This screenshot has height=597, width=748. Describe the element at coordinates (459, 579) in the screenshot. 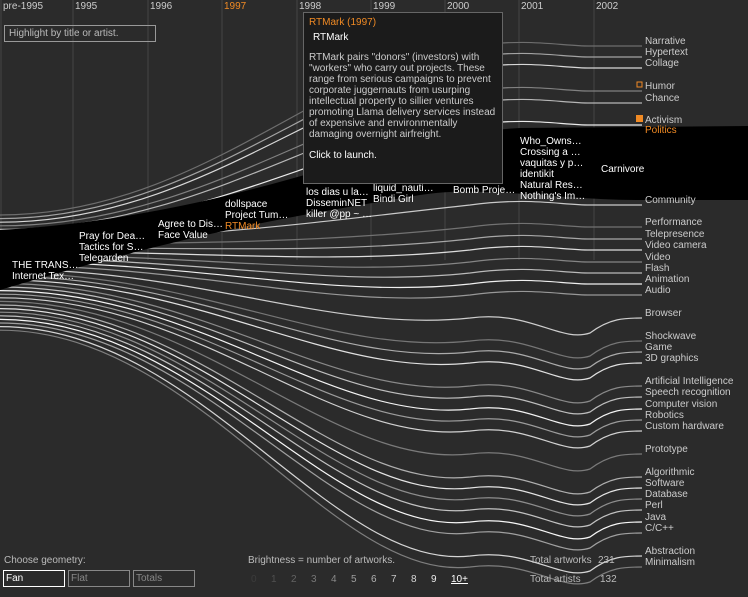

I see `brightness-step: 10+` at that location.